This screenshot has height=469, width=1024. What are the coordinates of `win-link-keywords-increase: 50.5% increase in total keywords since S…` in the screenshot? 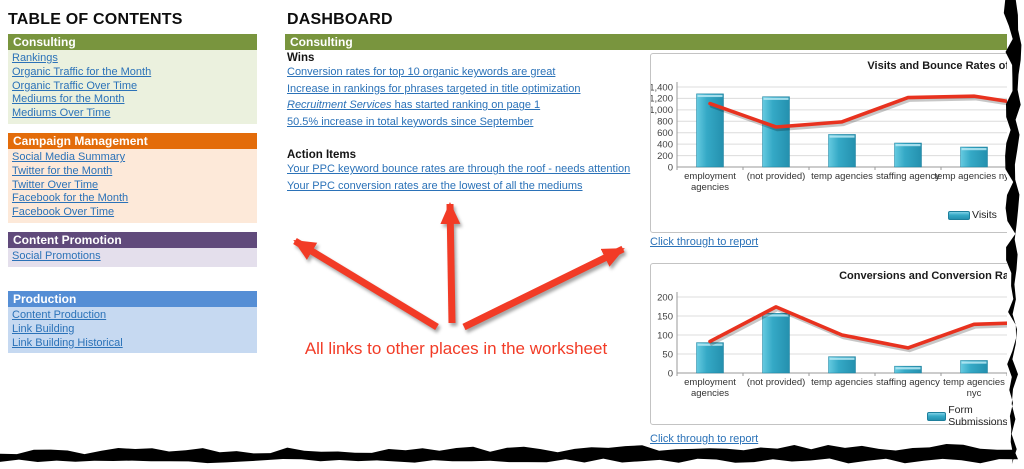 It's located at (410, 121).